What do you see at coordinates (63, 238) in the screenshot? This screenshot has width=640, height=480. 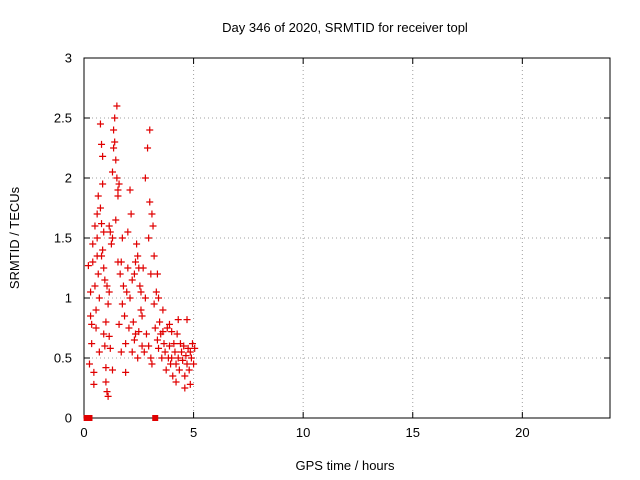 I see `y-tick-label: 1.5` at bounding box center [63, 238].